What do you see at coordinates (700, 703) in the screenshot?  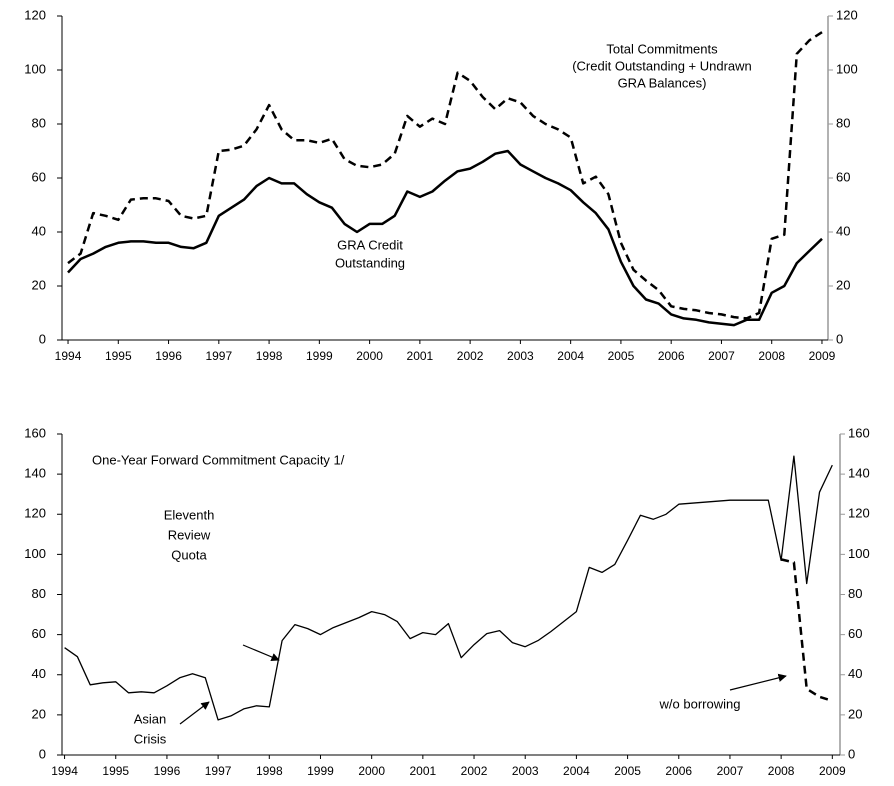 I see `series-label: w/o borrowing` at bounding box center [700, 703].